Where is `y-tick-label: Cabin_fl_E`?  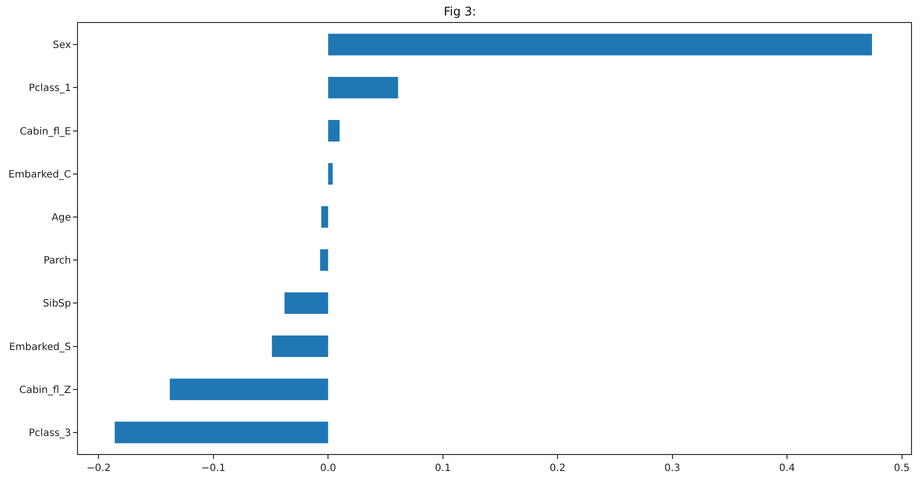
y-tick-label: Cabin_fl_E is located at coordinates (45, 132).